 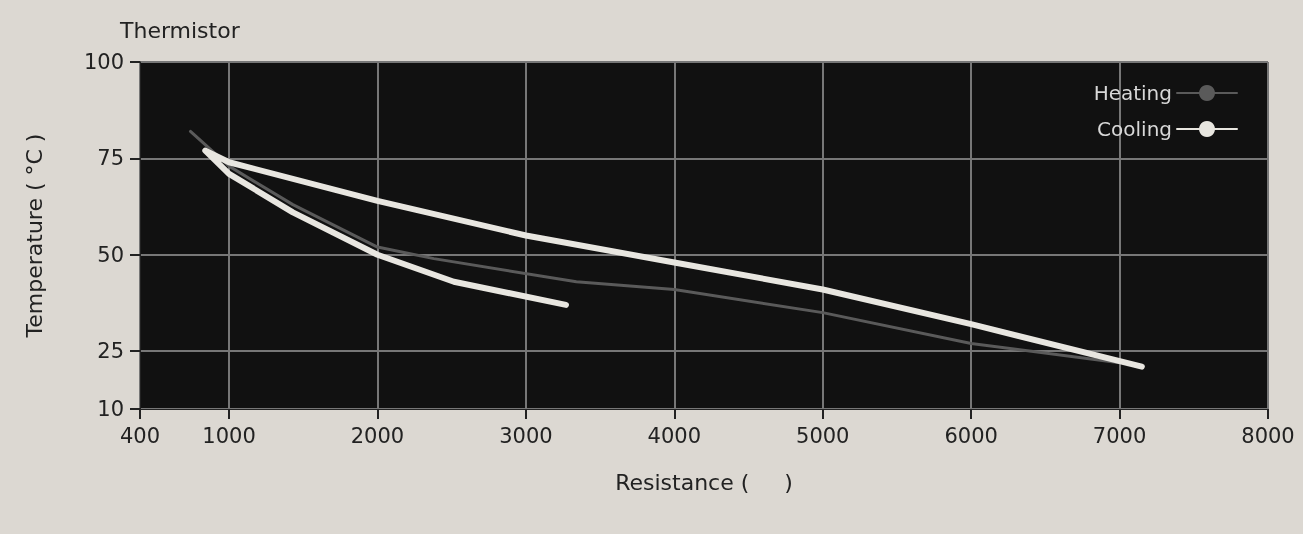 I want to click on x-tick-label: 400, so click(x=140, y=435).